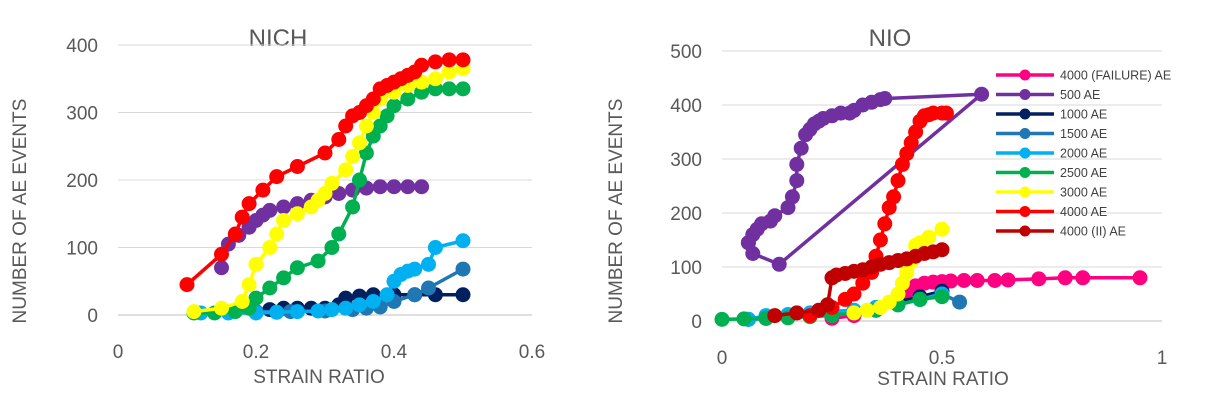 The width and height of the screenshot is (1213, 403). Describe the element at coordinates (118, 352) in the screenshot. I see `x-tick-label: 0` at that location.